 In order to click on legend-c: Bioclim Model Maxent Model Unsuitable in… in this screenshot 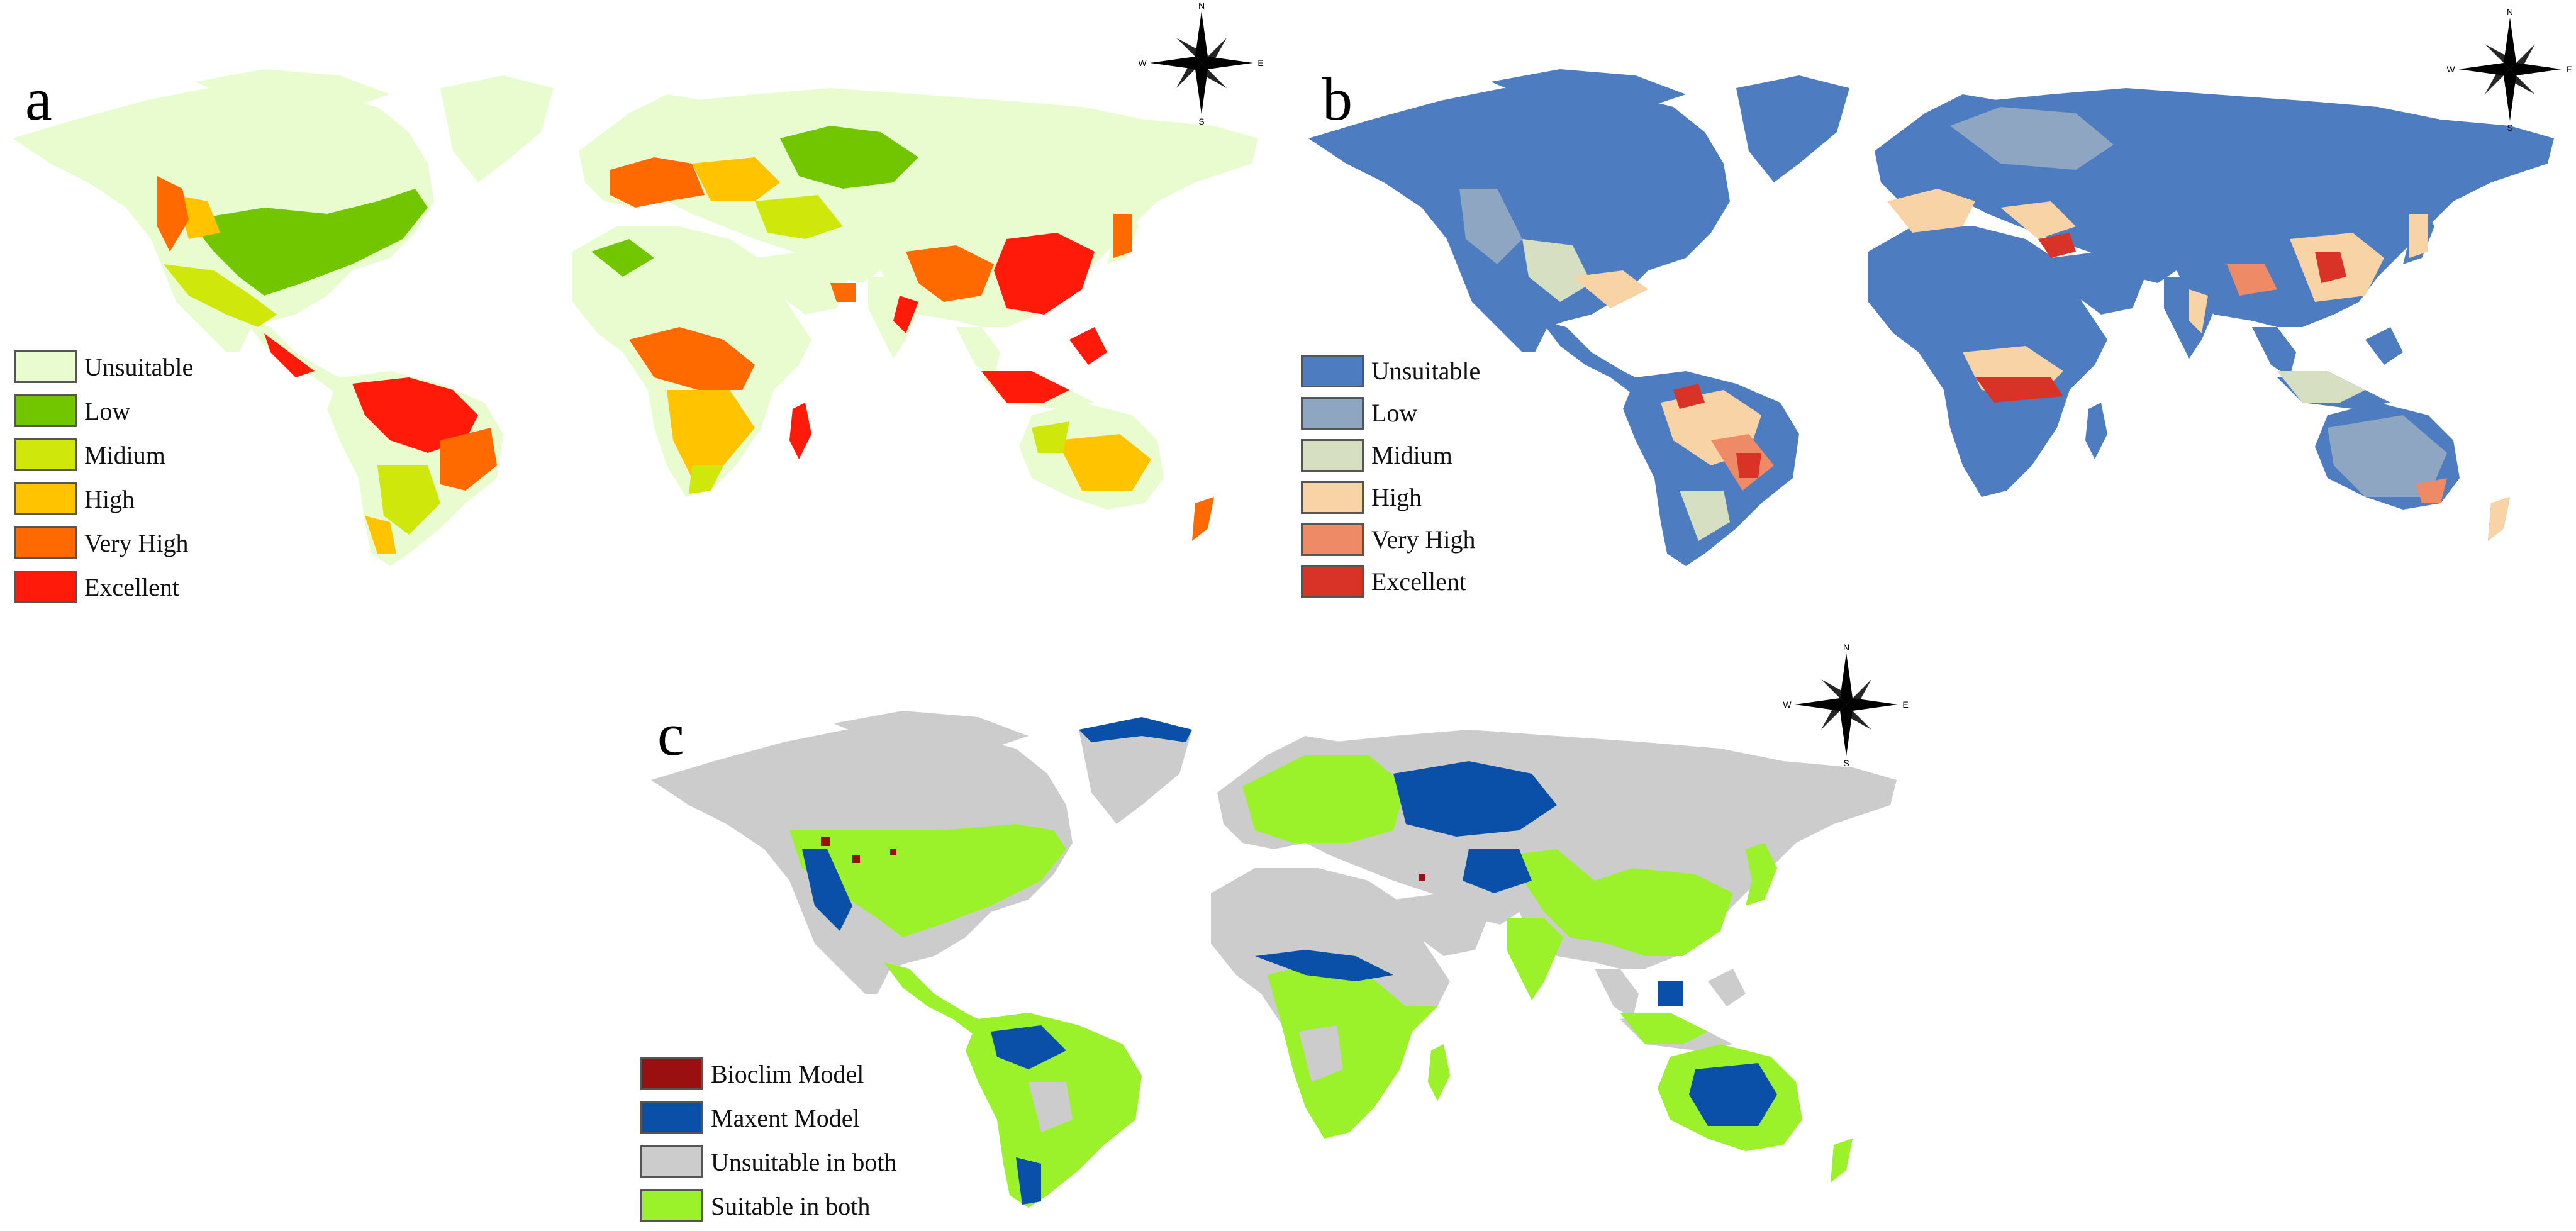, I will do `click(768, 1140)`.